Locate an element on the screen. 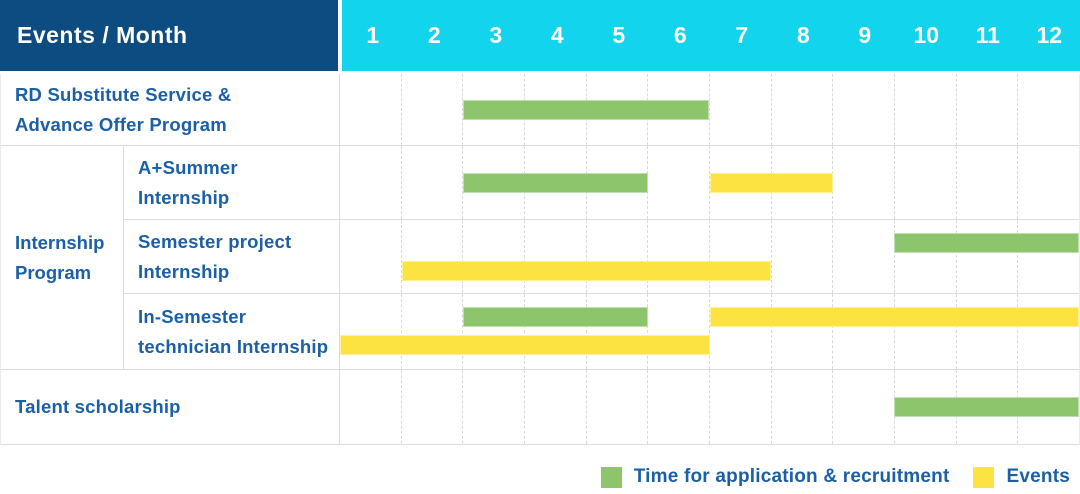  row-chart-semester-project-internship is located at coordinates (709, 256).